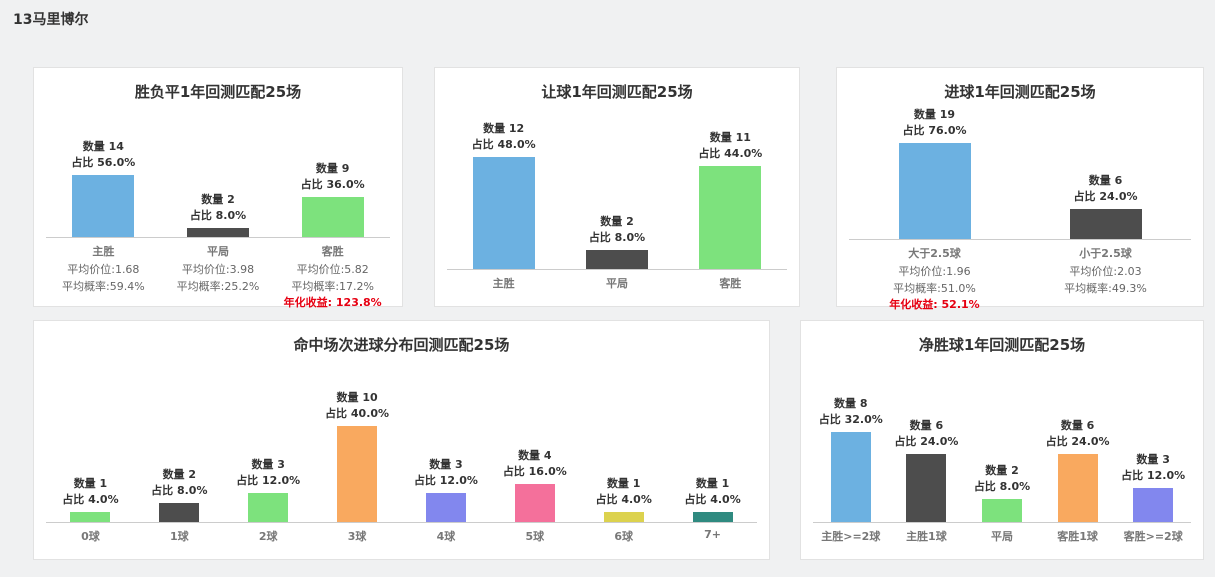 Image resolution: width=1215 pixels, height=577 pixels. What do you see at coordinates (851, 404) in the screenshot?
I see `bar-count-label: 数量 8` at bounding box center [851, 404].